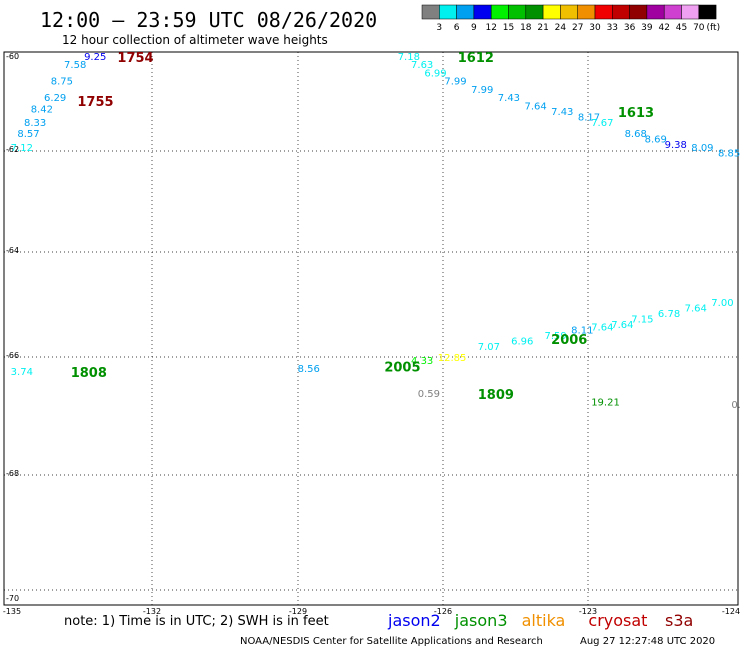  I want to click on color-scale-tick-label: 70, so click(699, 28).